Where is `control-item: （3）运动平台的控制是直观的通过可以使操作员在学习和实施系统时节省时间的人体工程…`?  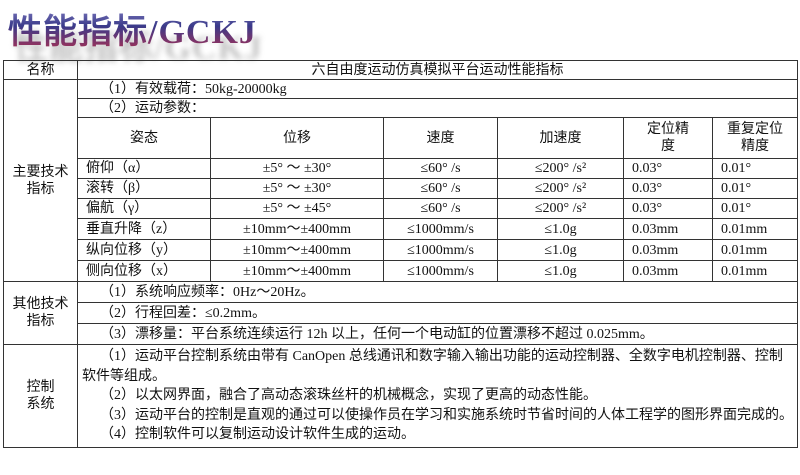 control-item: （3）运动平台的控制是直观的通过可以使操作员在学习和实施系统时节省时间的人体工程… is located at coordinates (446, 415).